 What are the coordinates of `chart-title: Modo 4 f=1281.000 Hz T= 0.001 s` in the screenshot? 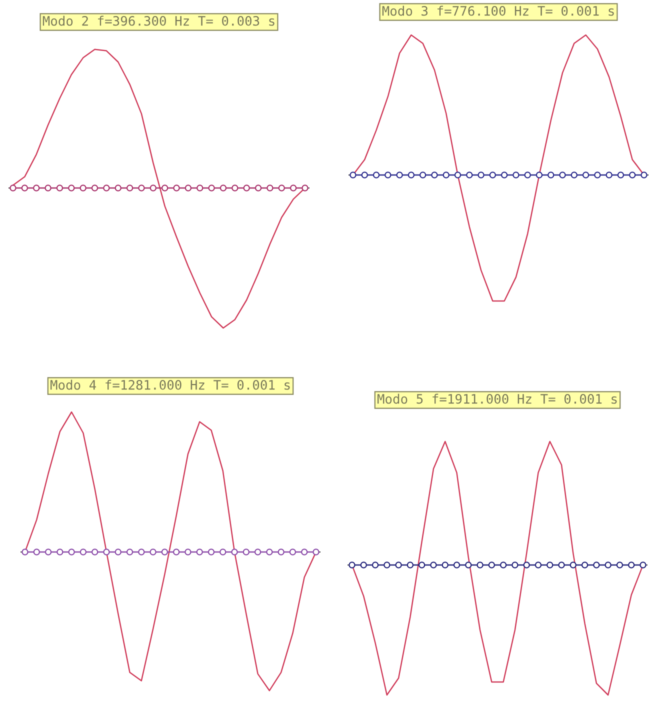 It's located at (170, 385).